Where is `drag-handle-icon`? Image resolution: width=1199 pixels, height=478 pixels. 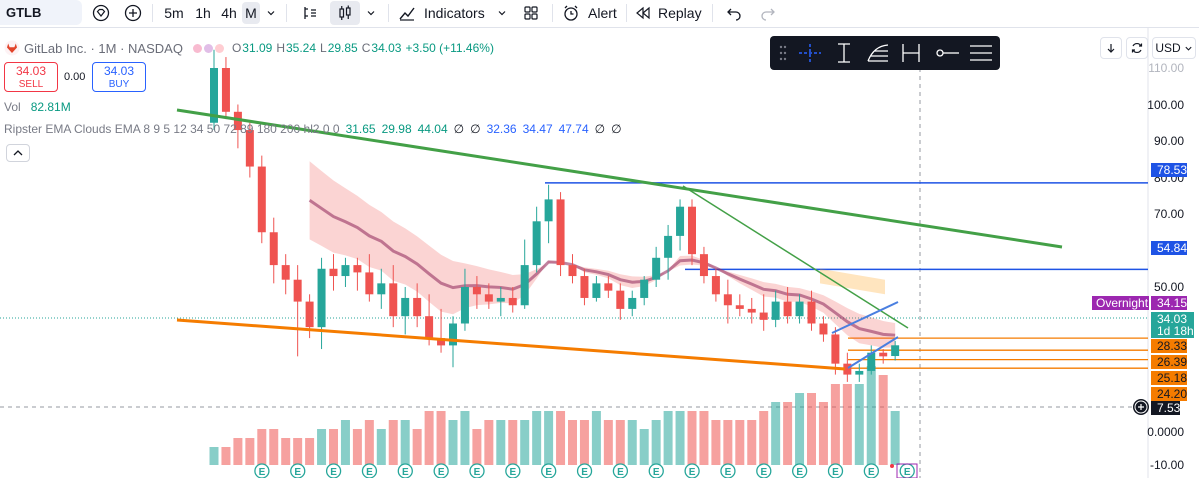 drag-handle-icon is located at coordinates (783, 53).